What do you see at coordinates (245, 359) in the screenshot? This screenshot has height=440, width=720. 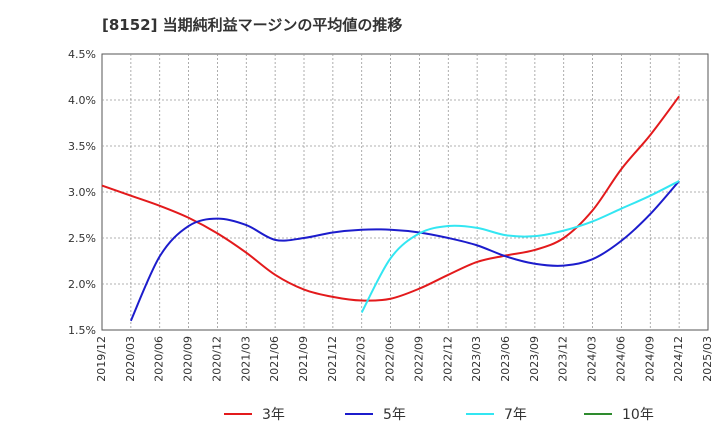 I see `x-tick-label: 2021/03` at bounding box center [245, 359].